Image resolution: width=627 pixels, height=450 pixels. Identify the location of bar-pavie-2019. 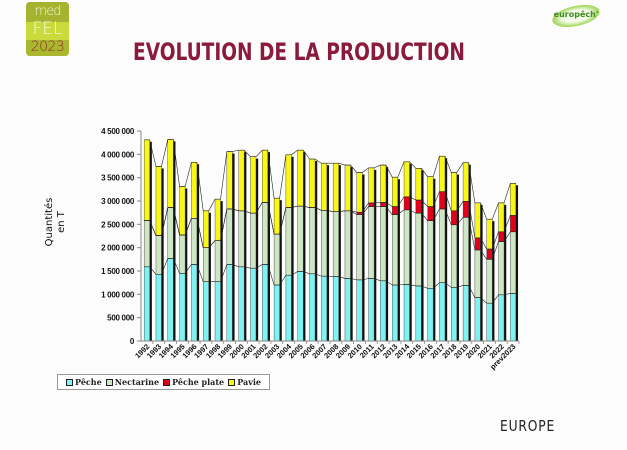
(465, 182).